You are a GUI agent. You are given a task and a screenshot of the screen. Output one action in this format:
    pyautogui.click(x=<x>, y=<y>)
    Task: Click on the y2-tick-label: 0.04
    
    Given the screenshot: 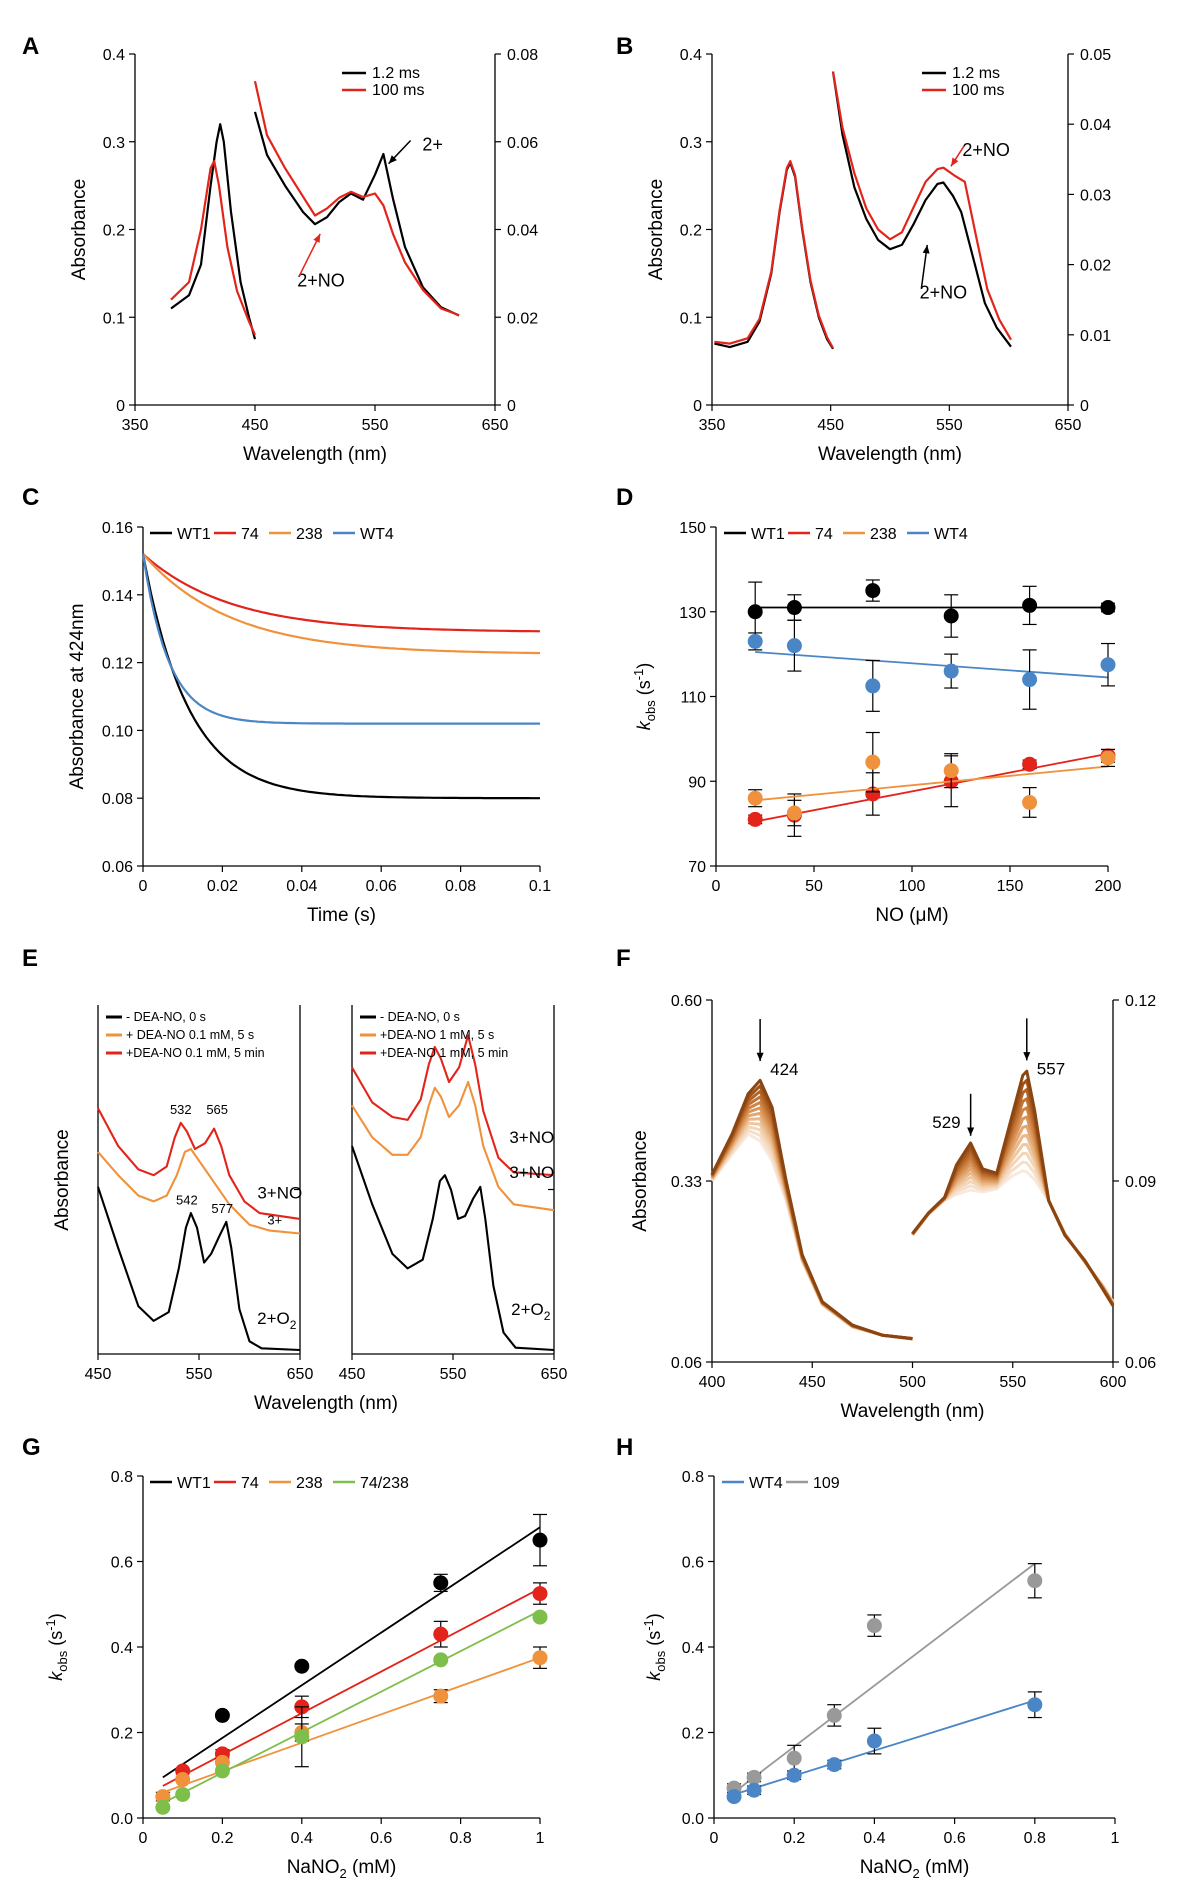 What is the action you would take?
    pyautogui.click(x=1095, y=125)
    